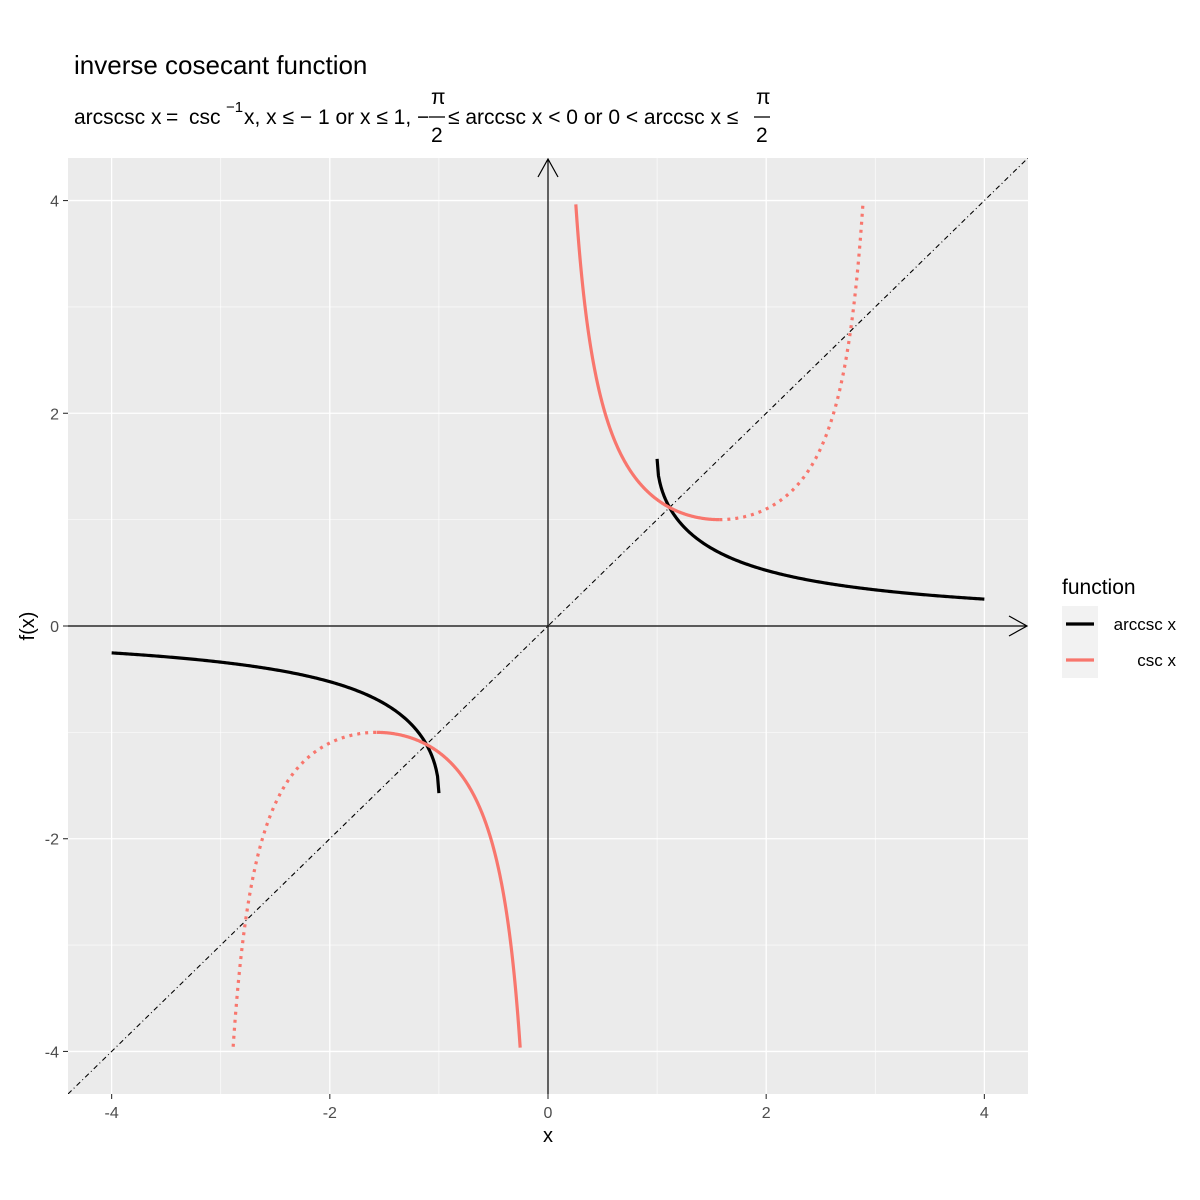 The image size is (1200, 1200). Describe the element at coordinates (118, 117) in the screenshot. I see `subtitle-lhs: arcscsc x` at that location.